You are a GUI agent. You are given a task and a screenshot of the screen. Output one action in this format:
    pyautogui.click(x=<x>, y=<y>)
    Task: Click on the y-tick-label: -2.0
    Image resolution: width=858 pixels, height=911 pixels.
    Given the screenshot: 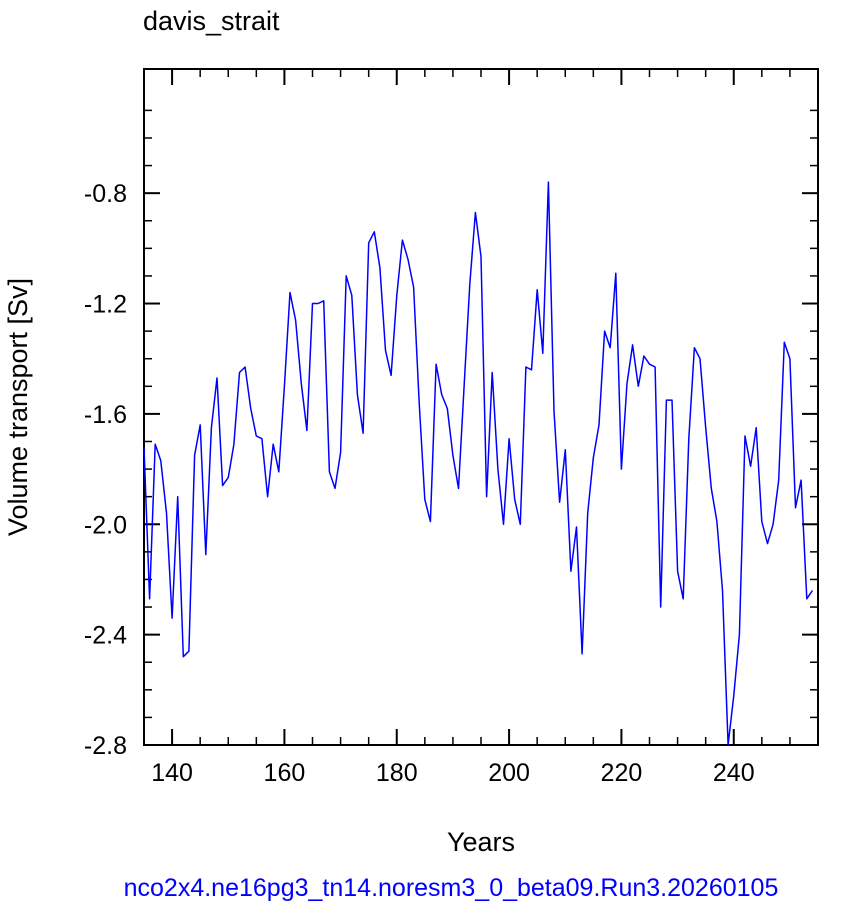 What is the action you would take?
    pyautogui.click(x=105, y=525)
    